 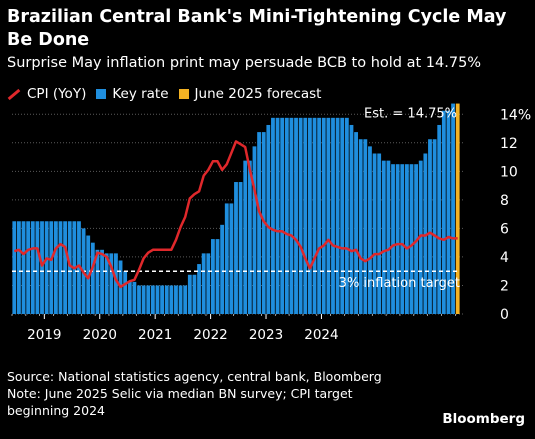 What do you see at coordinates (100, 333) in the screenshot?
I see `x-tick-label: 2020` at bounding box center [100, 333].